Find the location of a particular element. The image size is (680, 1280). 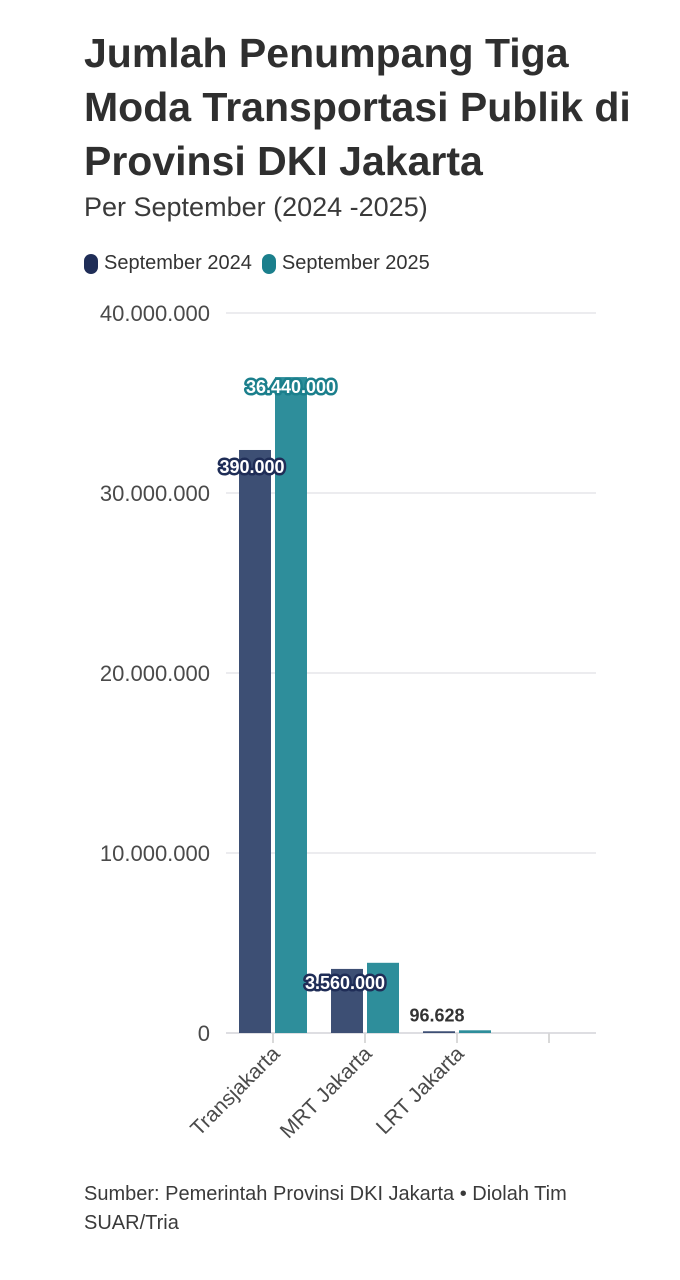

legend-label-2025: September 2025 is located at coordinates (355, 263).